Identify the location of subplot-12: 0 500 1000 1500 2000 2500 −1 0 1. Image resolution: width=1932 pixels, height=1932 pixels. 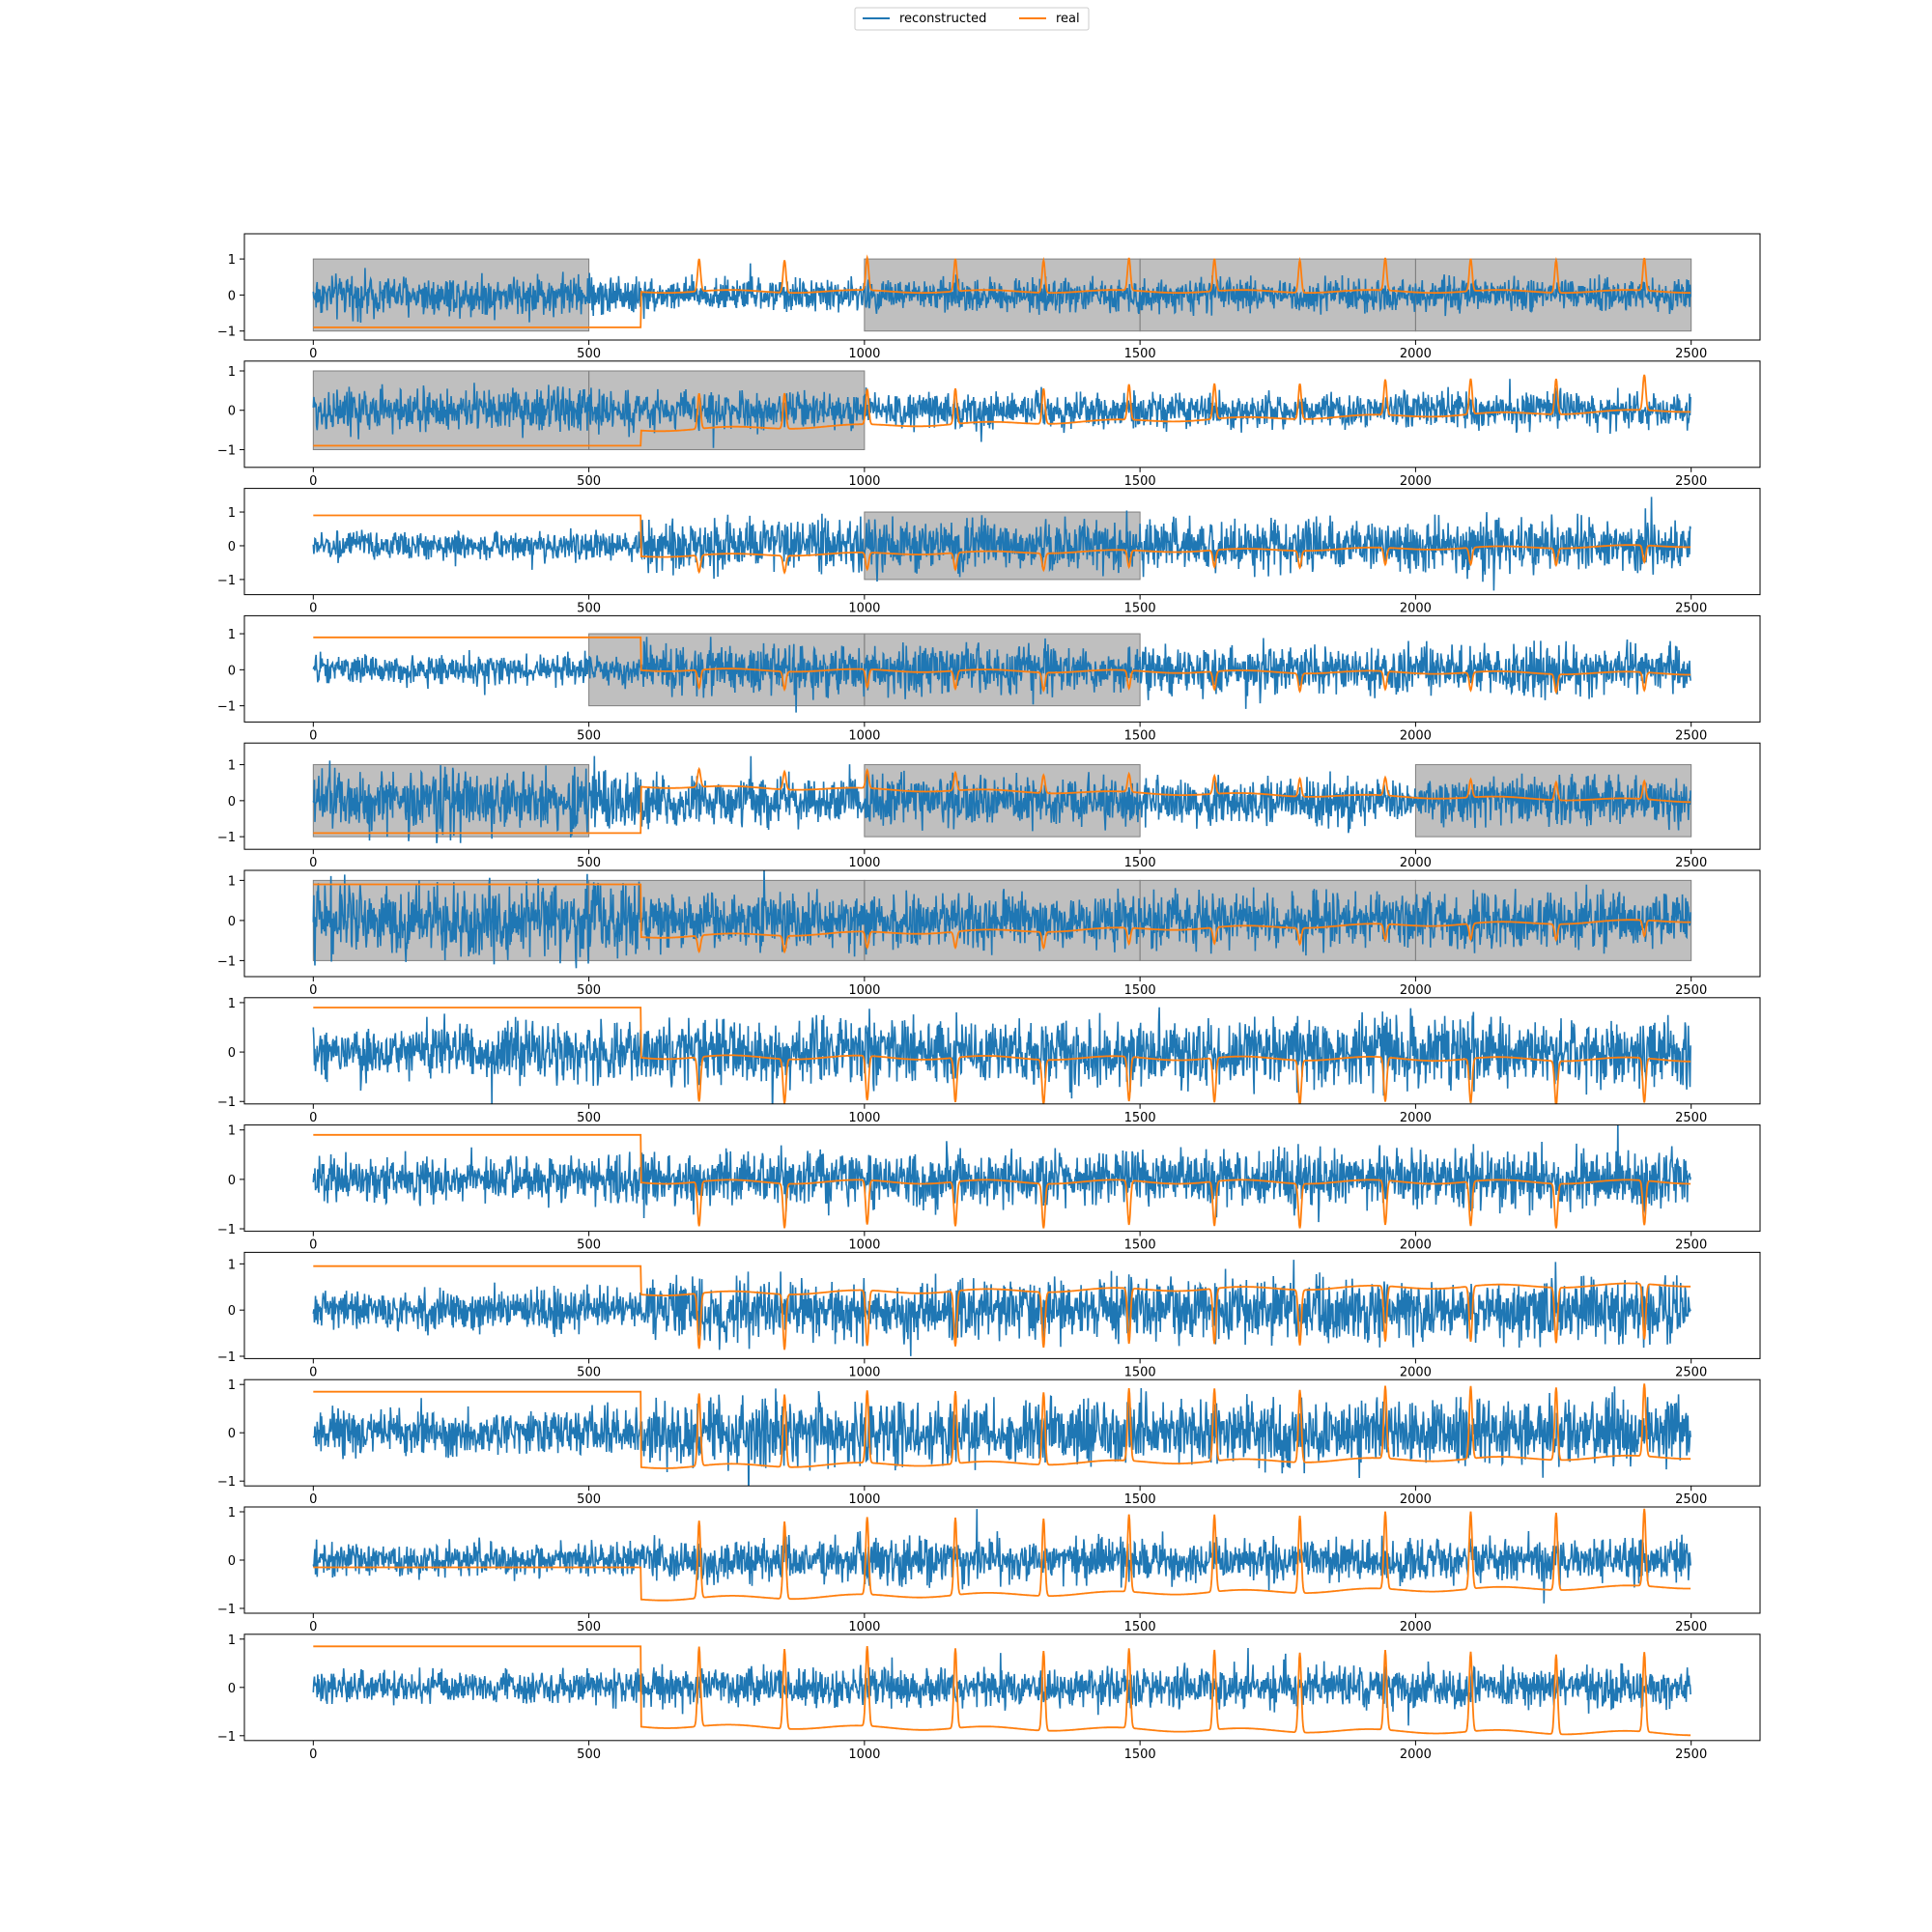
(989, 1698).